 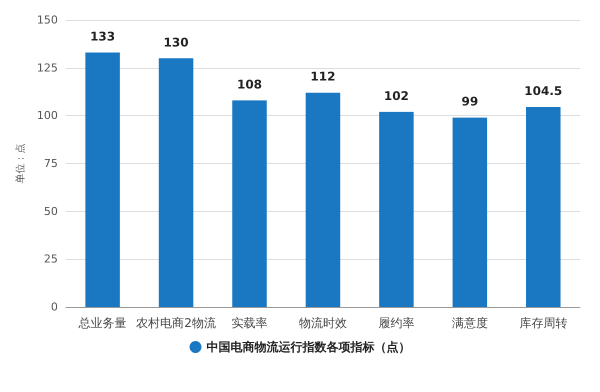 I want to click on x-tick-label: 履约率, so click(x=396, y=323).